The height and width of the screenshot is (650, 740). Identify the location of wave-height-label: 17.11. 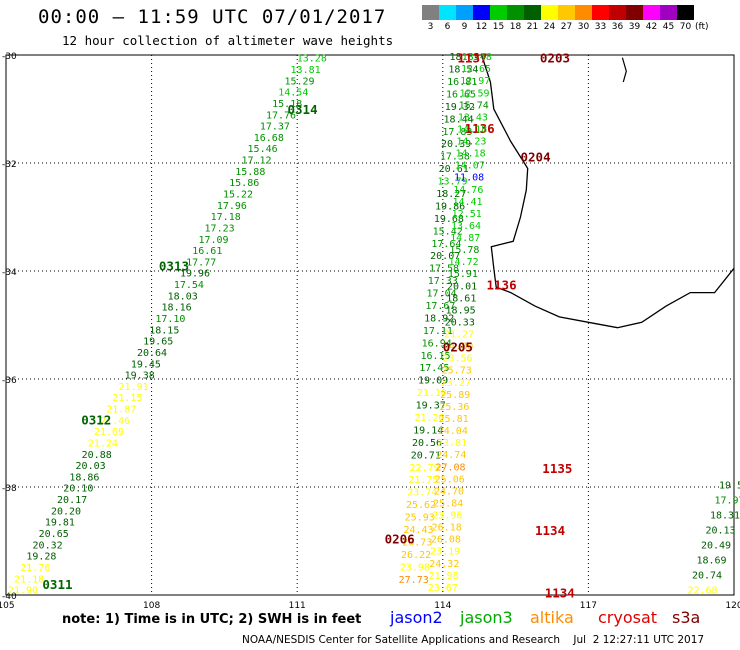
(438, 331).